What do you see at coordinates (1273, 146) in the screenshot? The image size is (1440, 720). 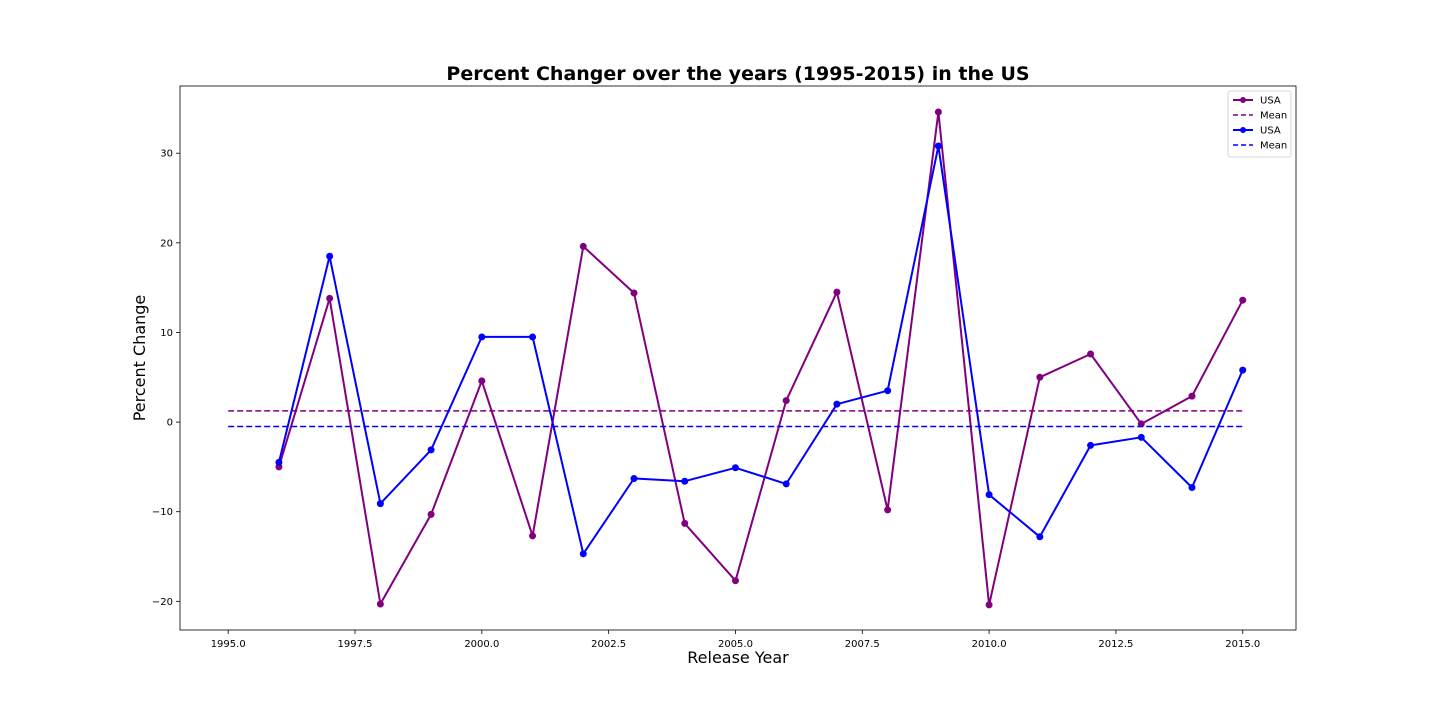 I see `legend-label-3: Mean` at bounding box center [1273, 146].